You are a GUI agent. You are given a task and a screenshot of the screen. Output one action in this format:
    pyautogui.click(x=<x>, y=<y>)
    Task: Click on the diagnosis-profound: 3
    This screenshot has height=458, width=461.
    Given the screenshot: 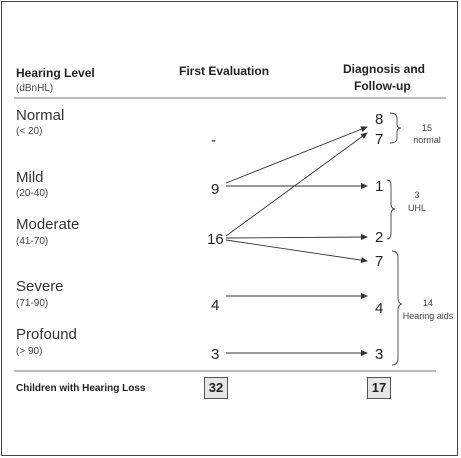 What is the action you would take?
    pyautogui.click(x=379, y=354)
    